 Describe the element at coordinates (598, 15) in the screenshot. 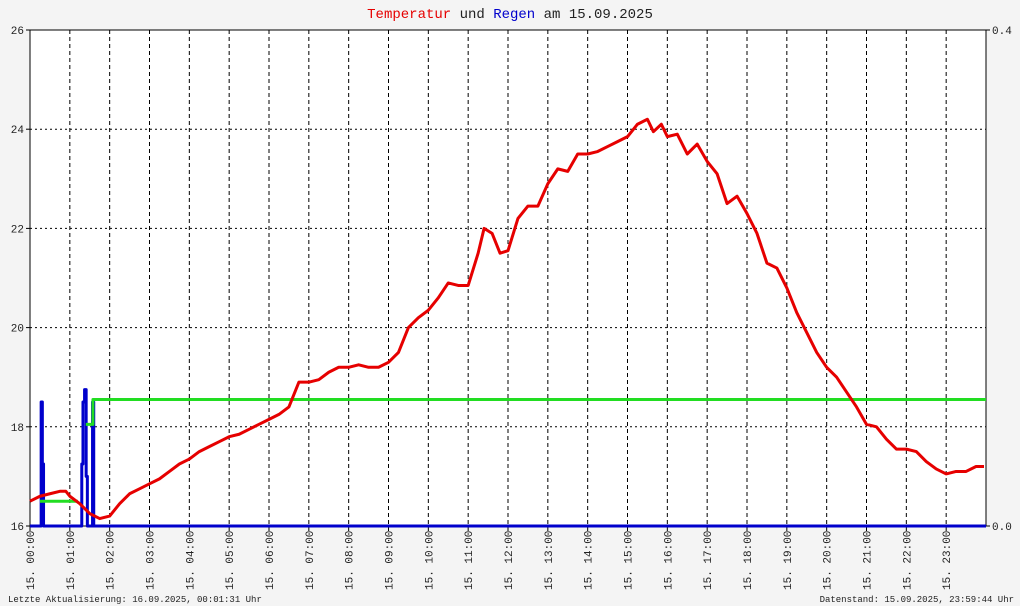

I see `title-part: am 15.09.2025` at that location.